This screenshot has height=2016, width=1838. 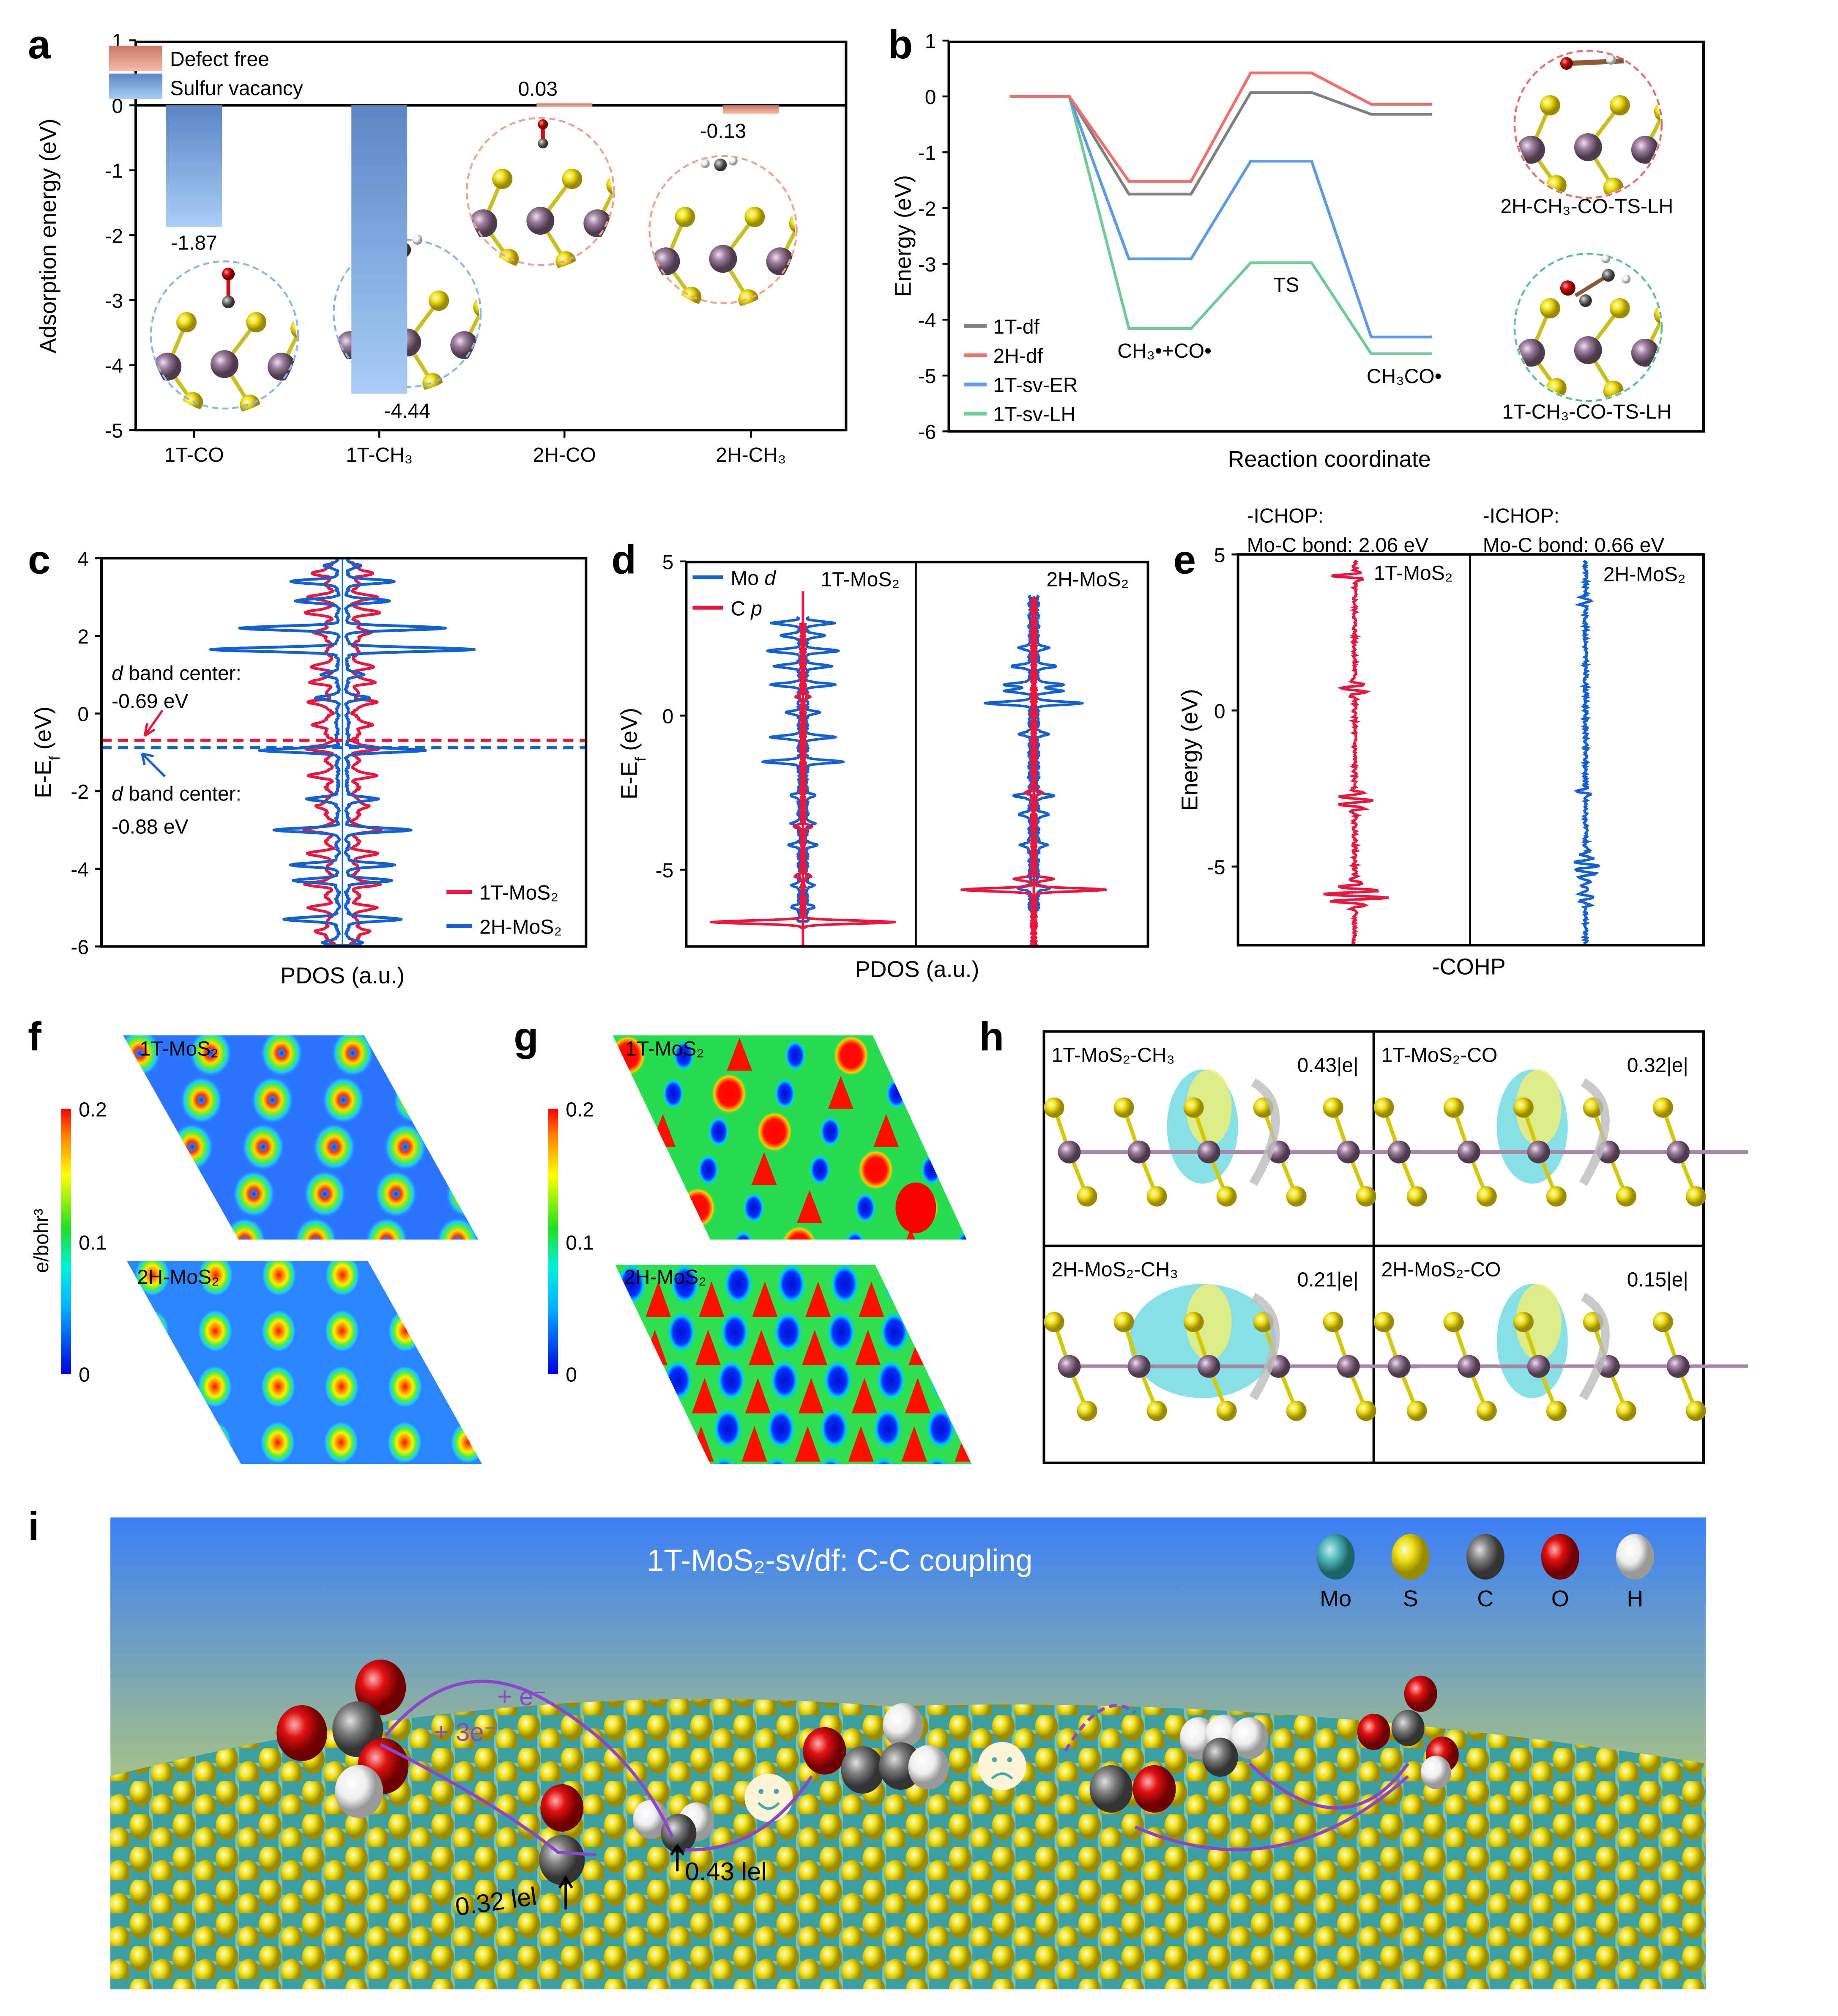 What do you see at coordinates (580, 1110) in the screenshot?
I see `colorbar-tick-label: 0.2` at bounding box center [580, 1110].